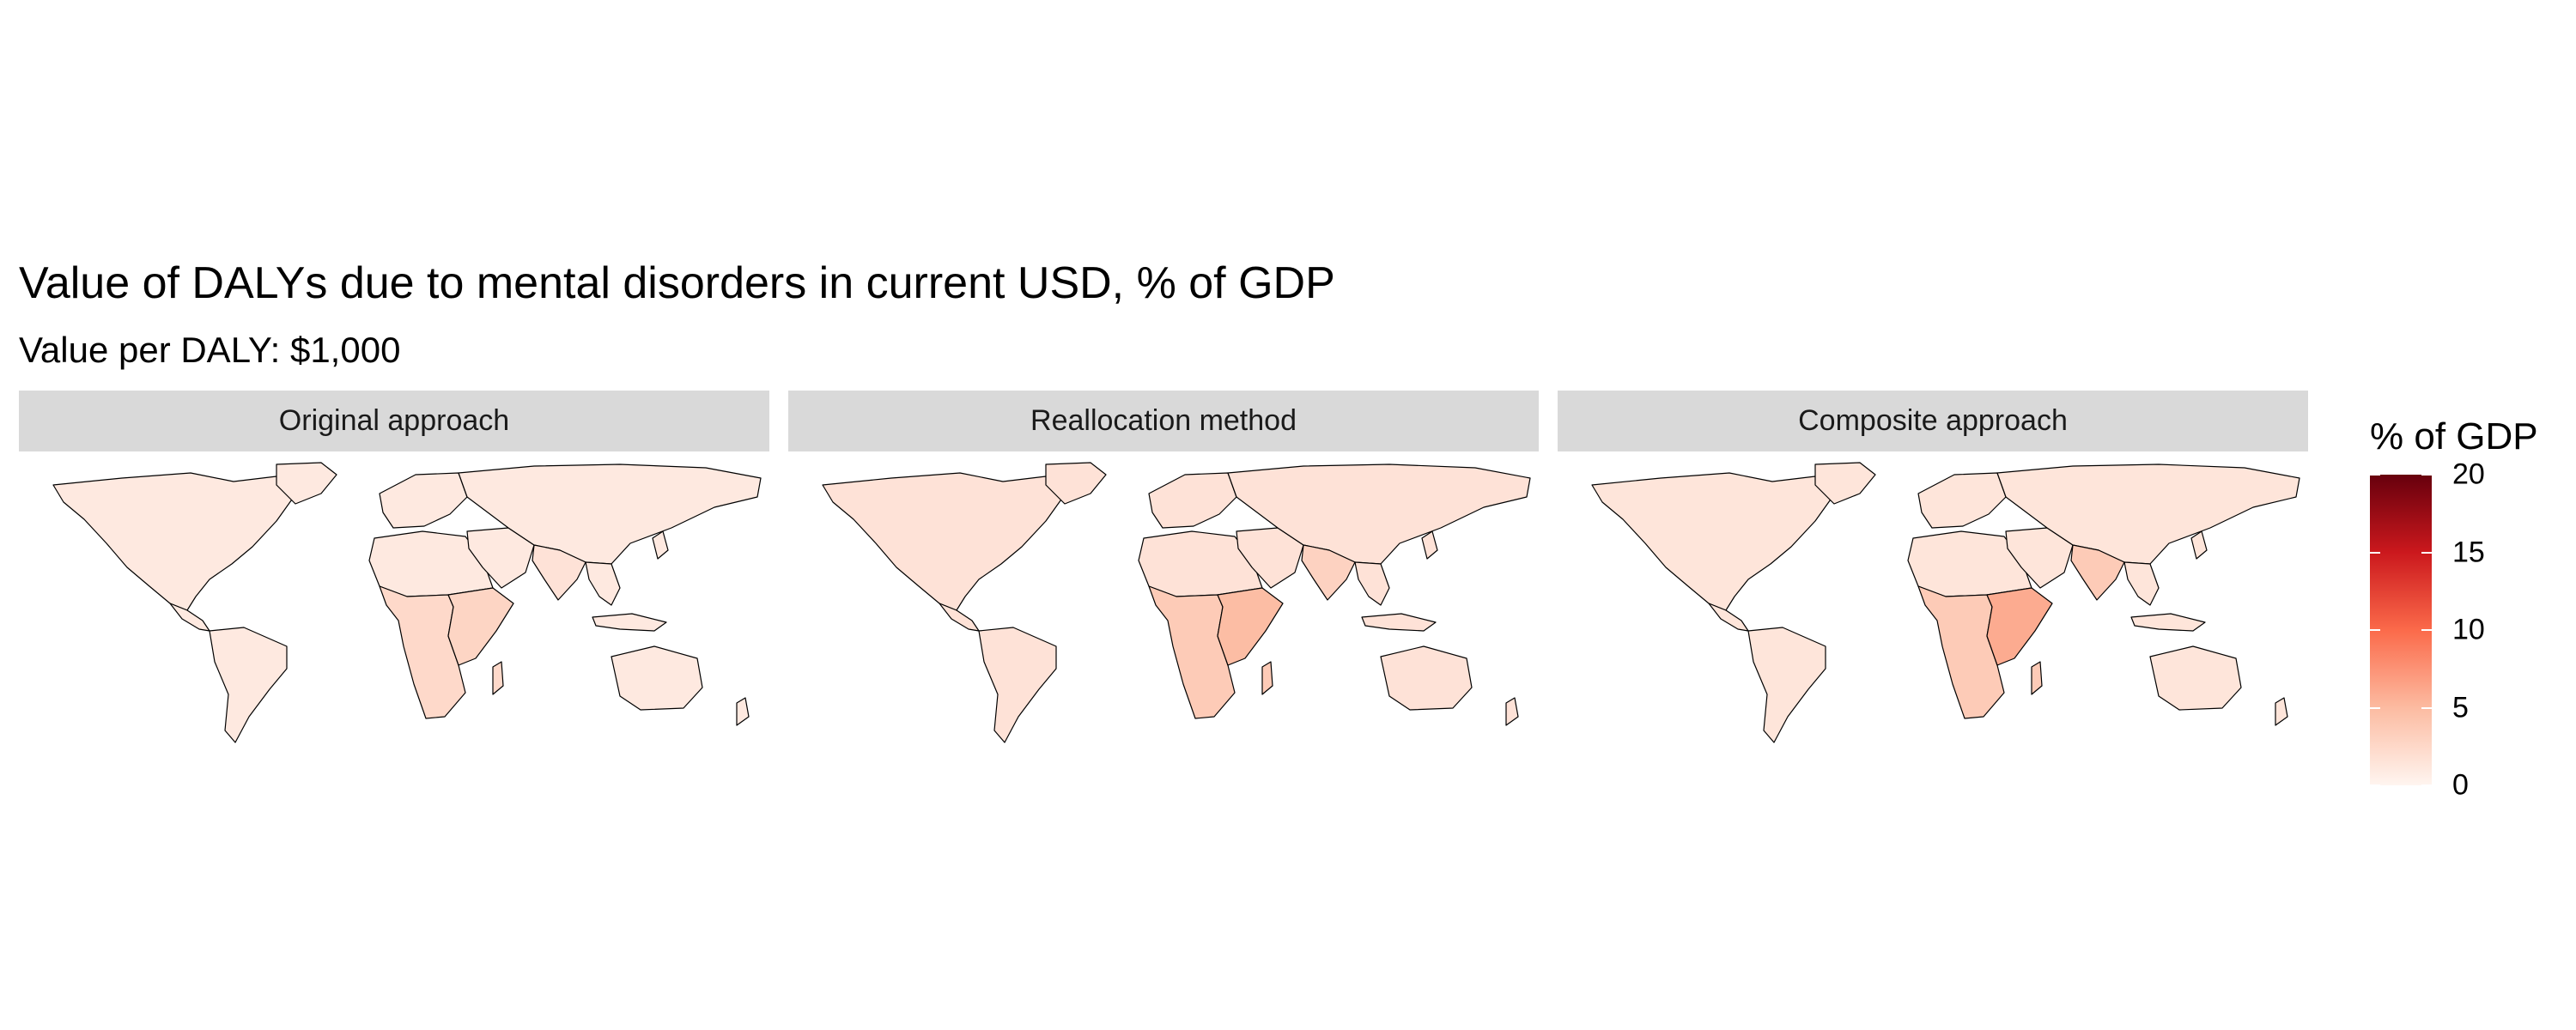 Image resolution: width=2576 pixels, height=1030 pixels. I want to click on panel-strip-label: Reallocation method, so click(1163, 421).